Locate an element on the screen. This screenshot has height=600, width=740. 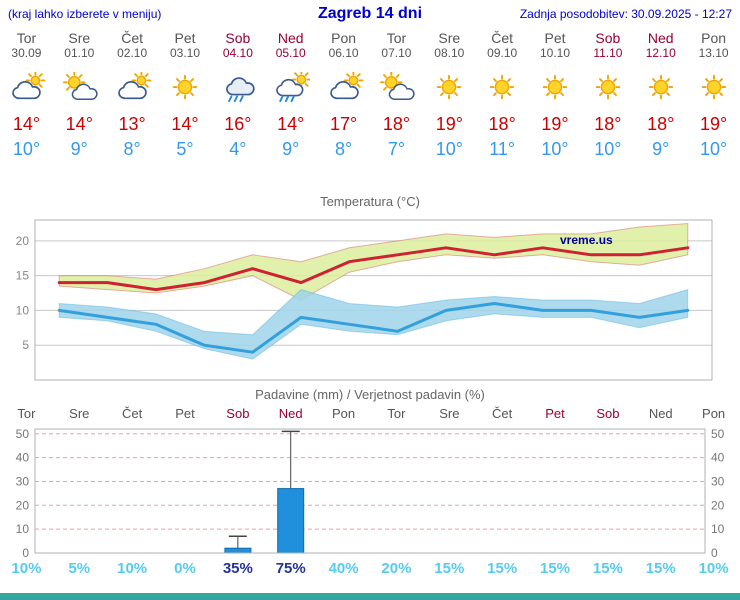
page-title: Zagreb 14 dni is located at coordinates (370, 13).